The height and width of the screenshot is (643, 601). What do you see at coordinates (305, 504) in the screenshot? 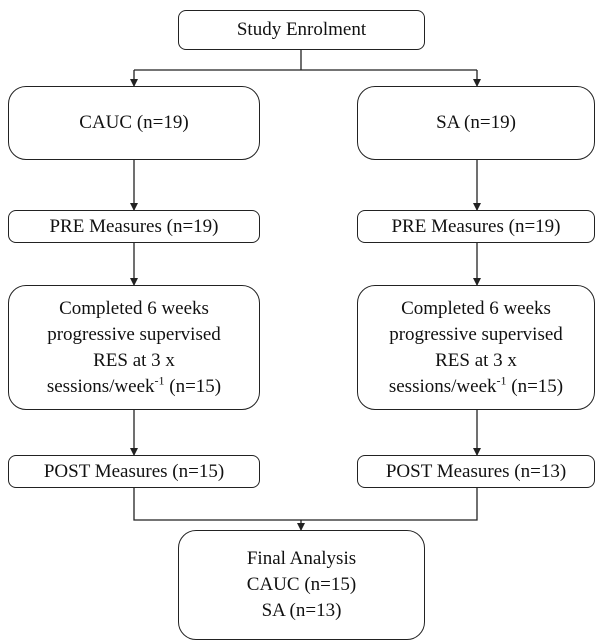
I see `merge-line` at bounding box center [305, 504].